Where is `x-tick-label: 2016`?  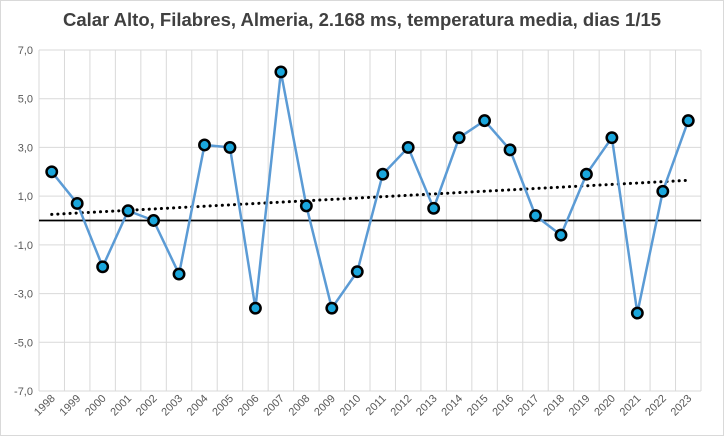
x-tick-label: 2016 is located at coordinates (503, 406).